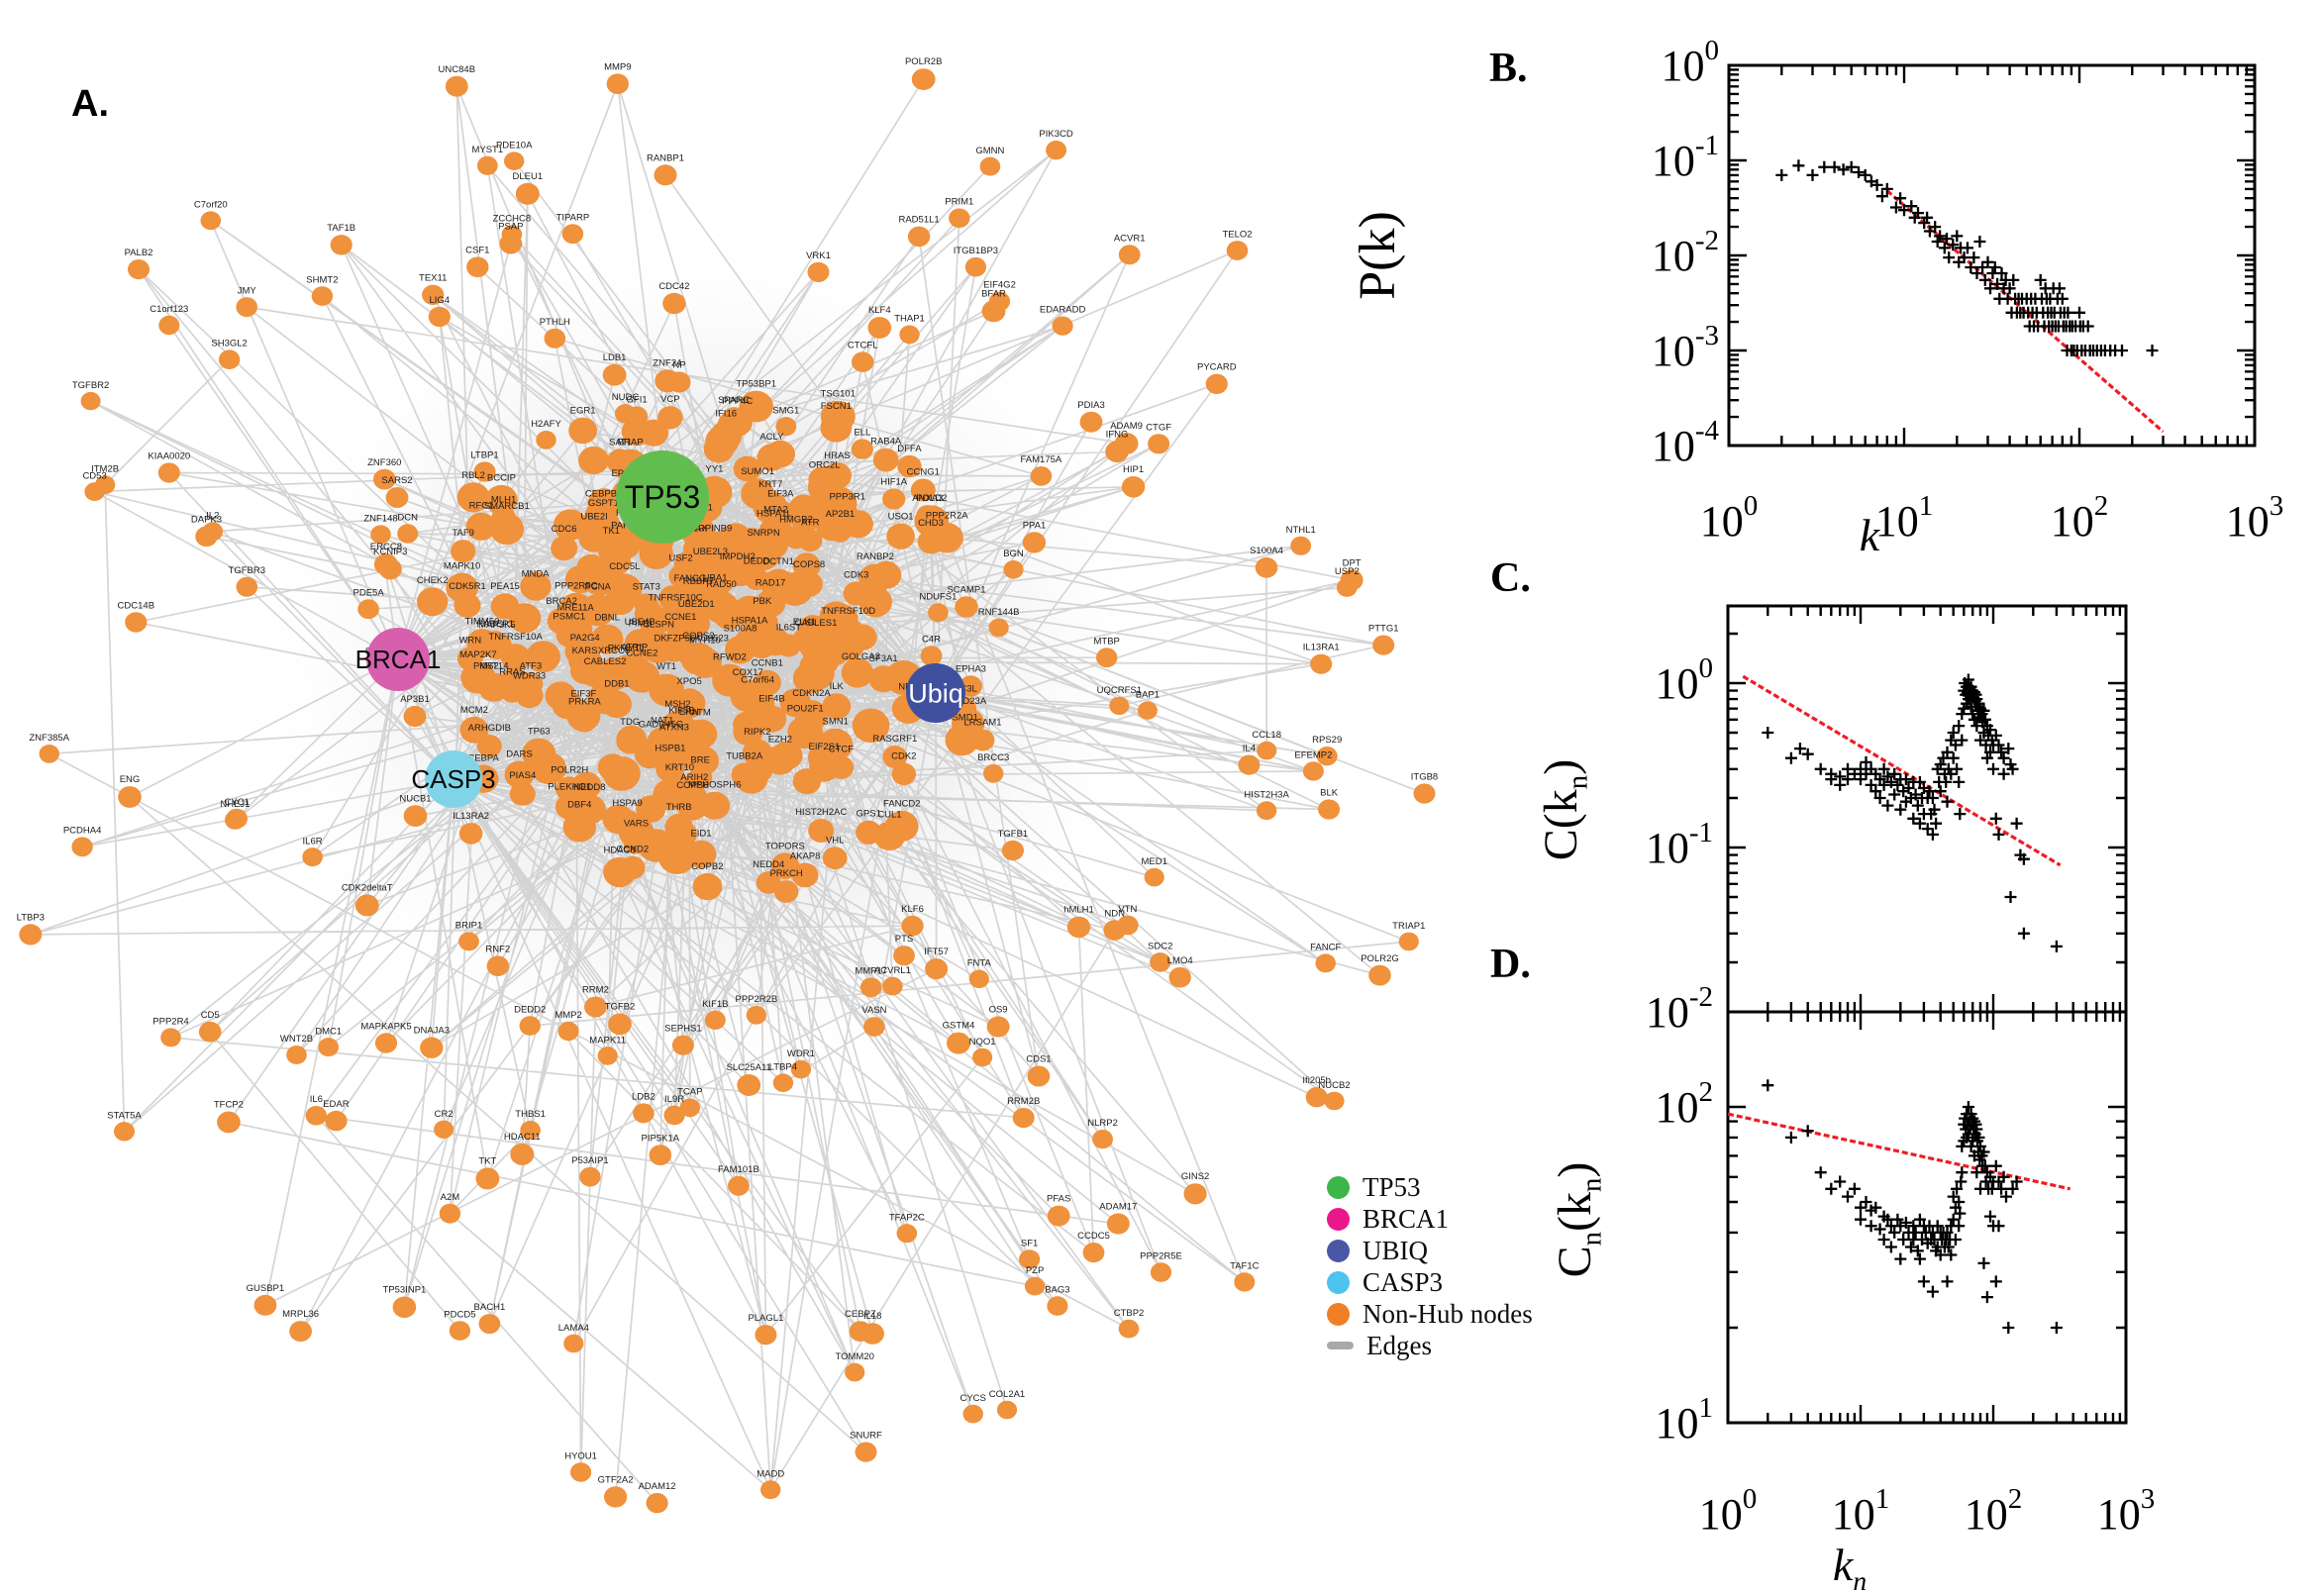 This screenshot has width=2323, height=1596. What do you see at coordinates (689, 1092) in the screenshot?
I see `network-node-label: TCAP` at bounding box center [689, 1092].